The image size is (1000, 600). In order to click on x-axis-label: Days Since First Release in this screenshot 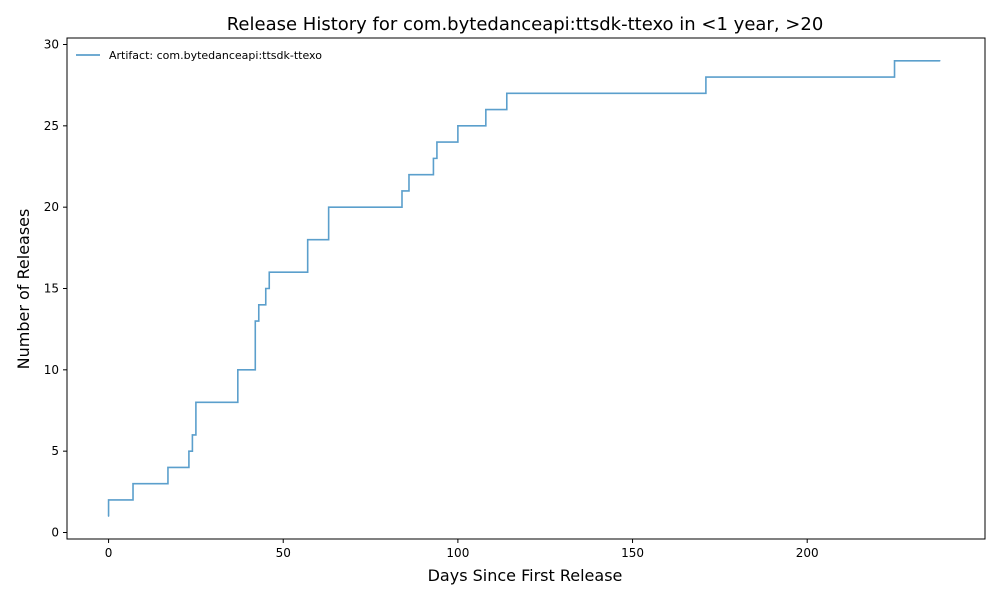, I will do `click(525, 575)`.